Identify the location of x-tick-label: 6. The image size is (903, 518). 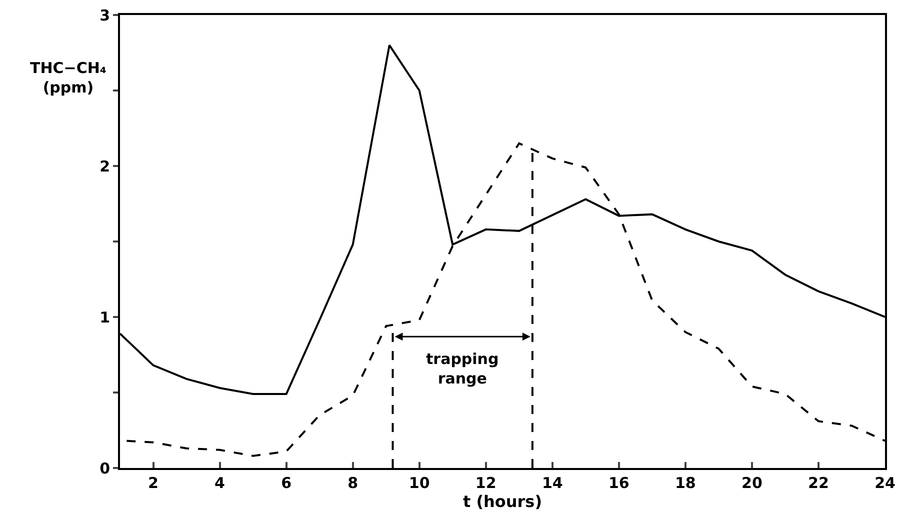
(286, 483).